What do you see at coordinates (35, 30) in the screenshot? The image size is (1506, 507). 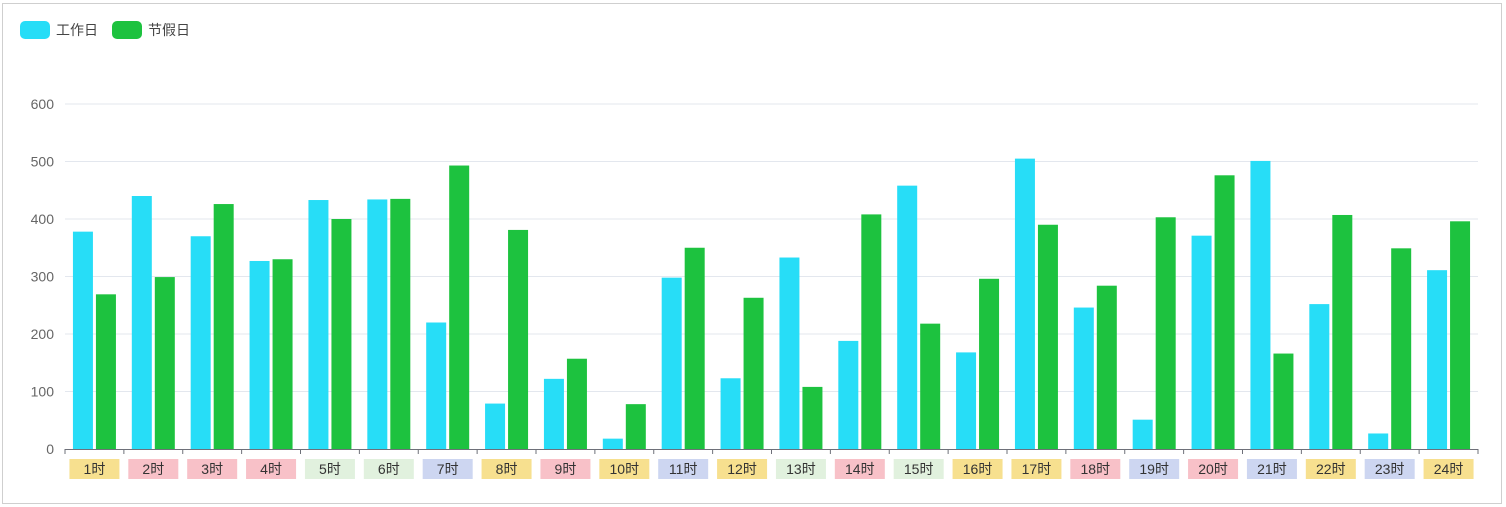 I see `legend-swatch-workday` at bounding box center [35, 30].